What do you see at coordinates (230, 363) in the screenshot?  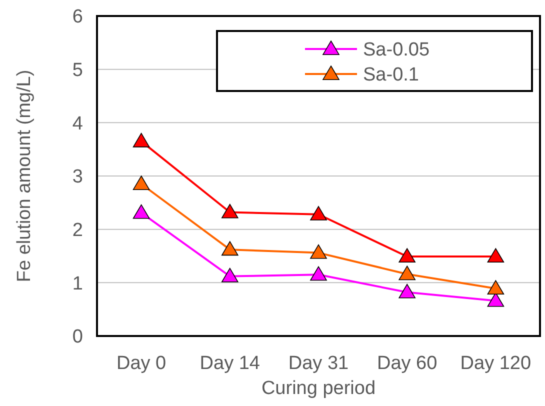 I see `x-tick-label: Day 14` at bounding box center [230, 363].